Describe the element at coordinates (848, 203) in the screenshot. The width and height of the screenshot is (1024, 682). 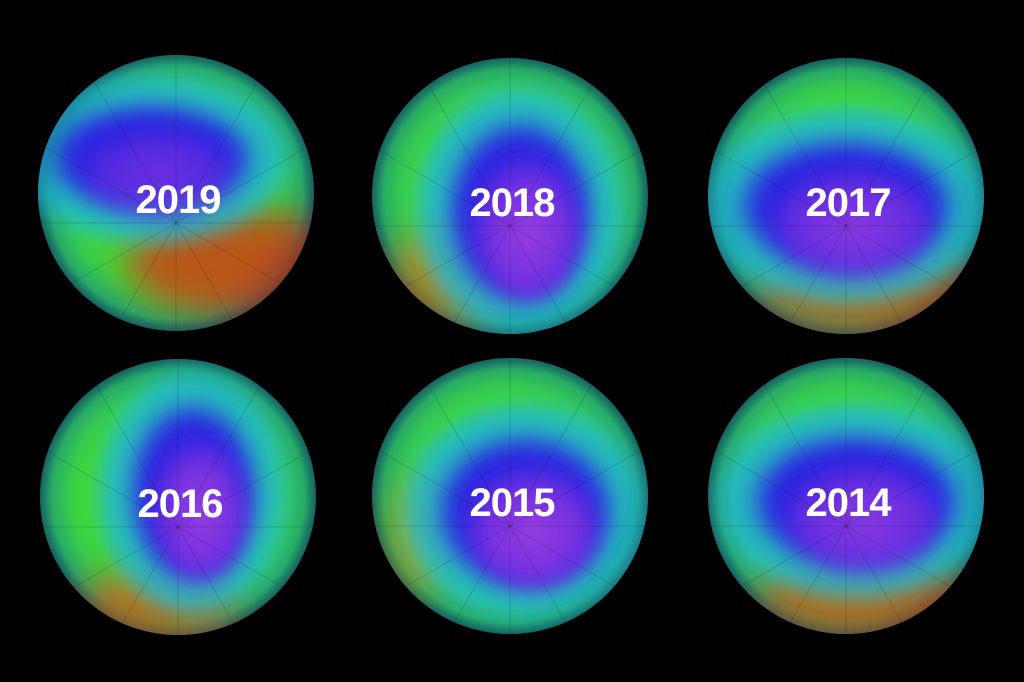
I see `year-label: 2017` at that location.